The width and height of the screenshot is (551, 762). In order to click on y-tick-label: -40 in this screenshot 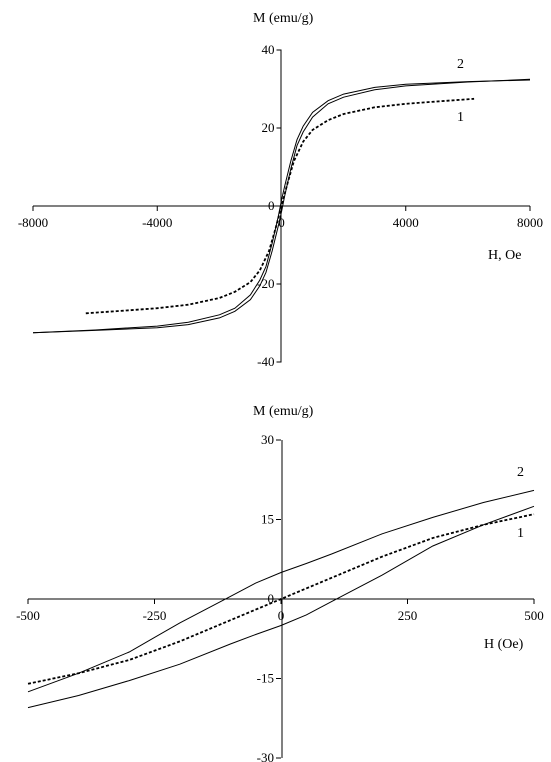, I will do `click(265, 361)`.